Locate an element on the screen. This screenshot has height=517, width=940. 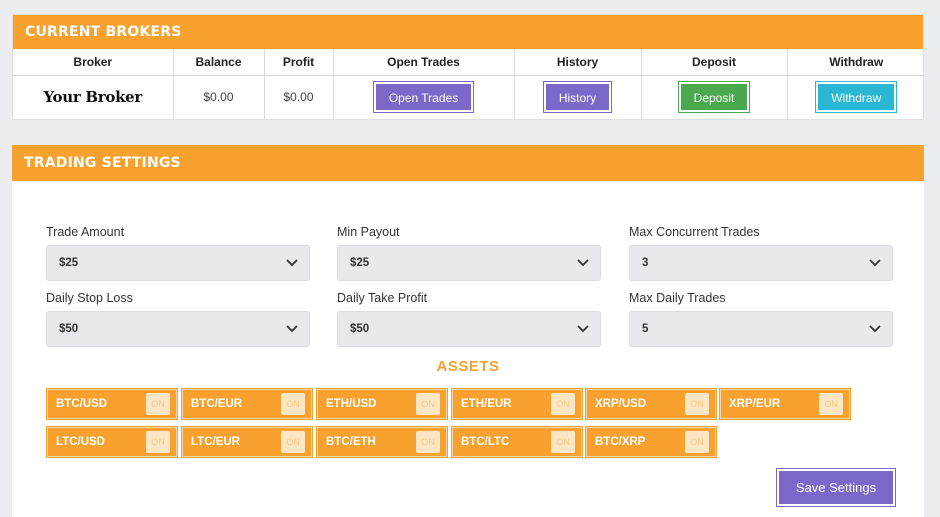
col-profit: Profit is located at coordinates (299, 62).